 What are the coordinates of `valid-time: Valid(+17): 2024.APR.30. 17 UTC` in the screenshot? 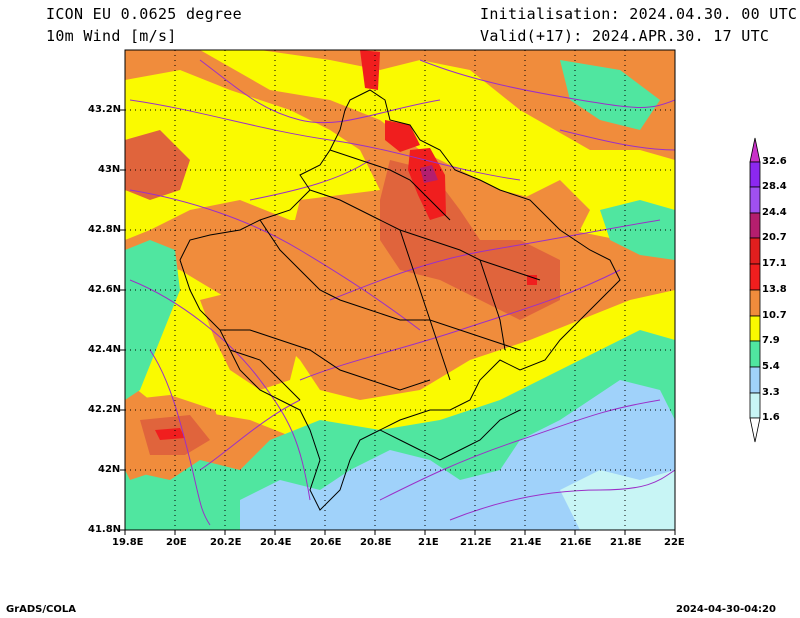 It's located at (625, 36).